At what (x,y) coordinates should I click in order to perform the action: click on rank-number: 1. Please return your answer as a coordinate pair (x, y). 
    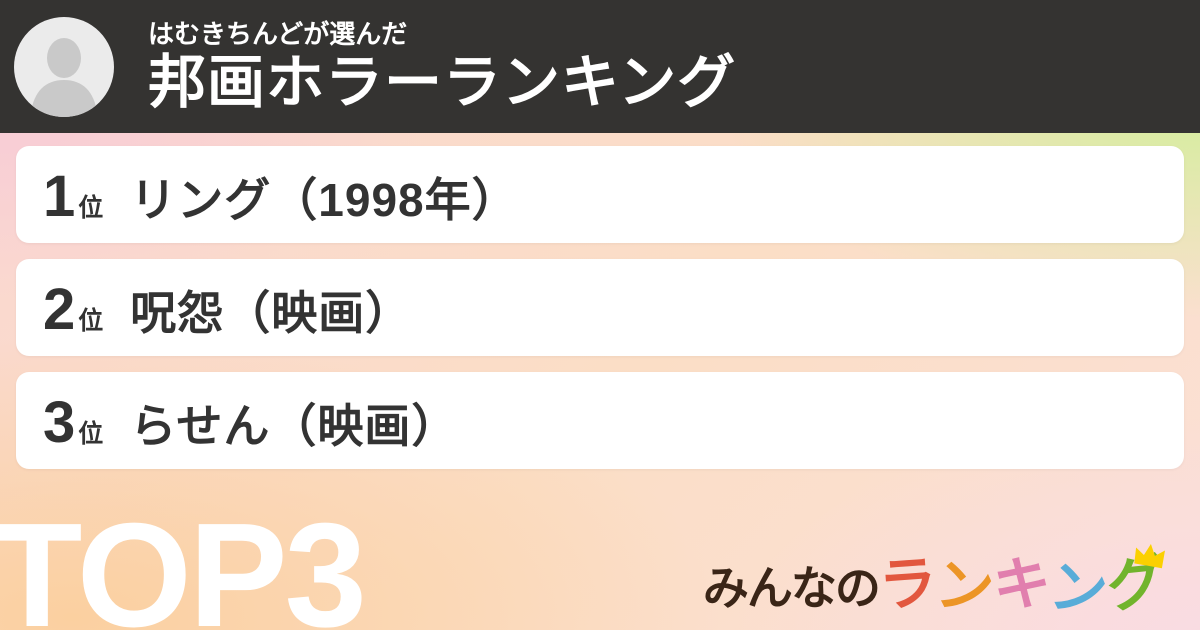
    Looking at the image, I should click on (59, 196).